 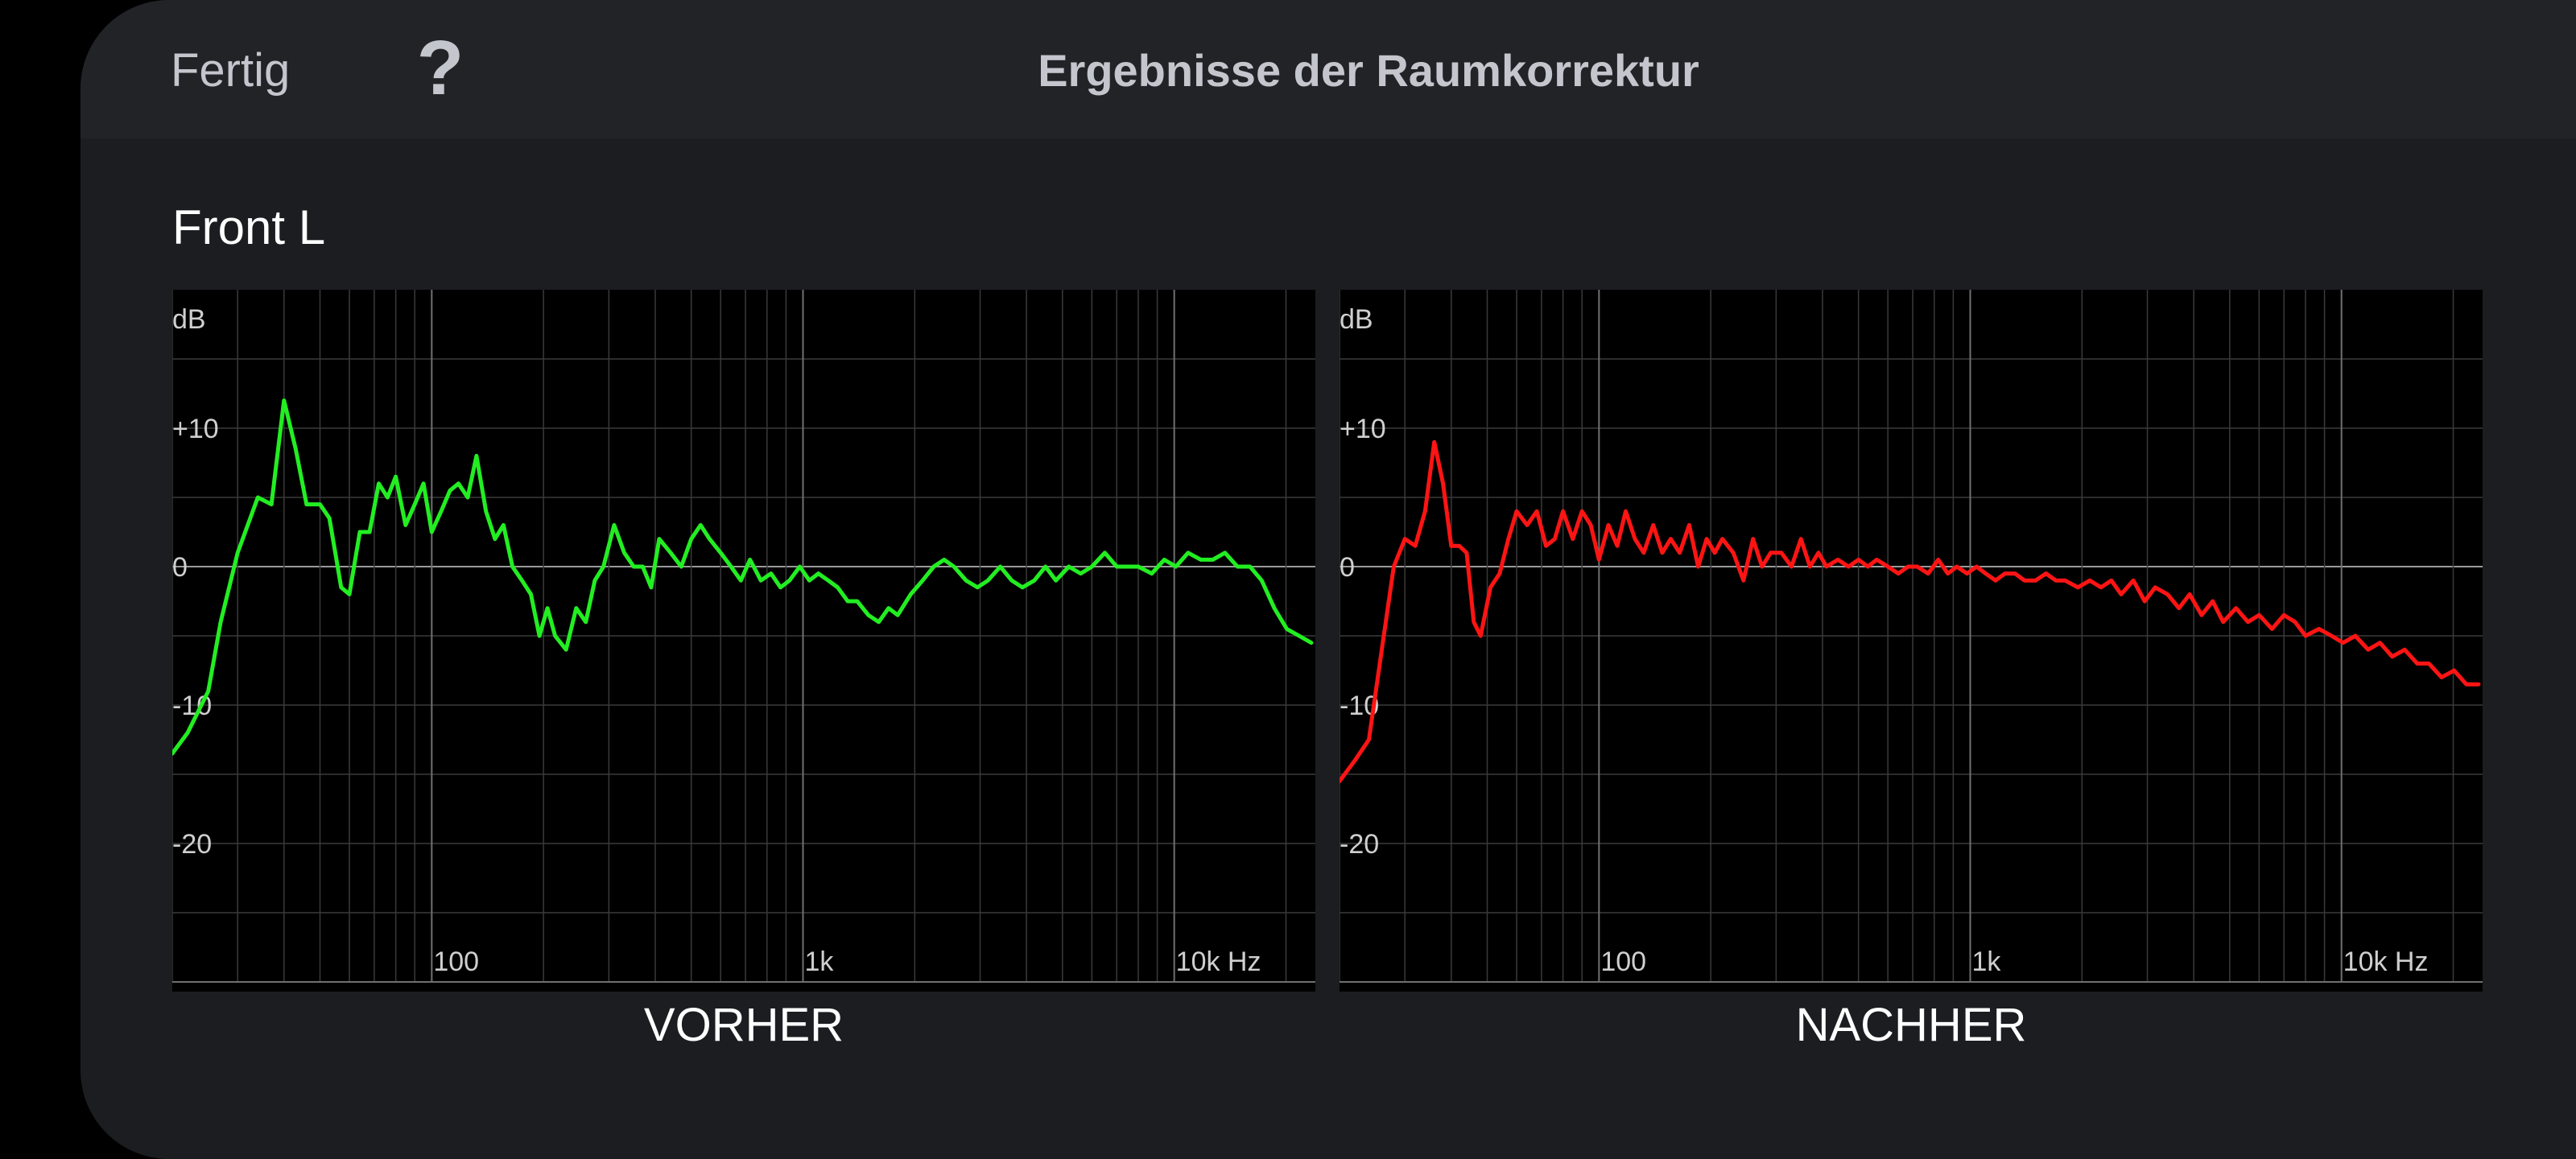 I want to click on after-graph-caption: NACHHER, so click(x=1911, y=1025).